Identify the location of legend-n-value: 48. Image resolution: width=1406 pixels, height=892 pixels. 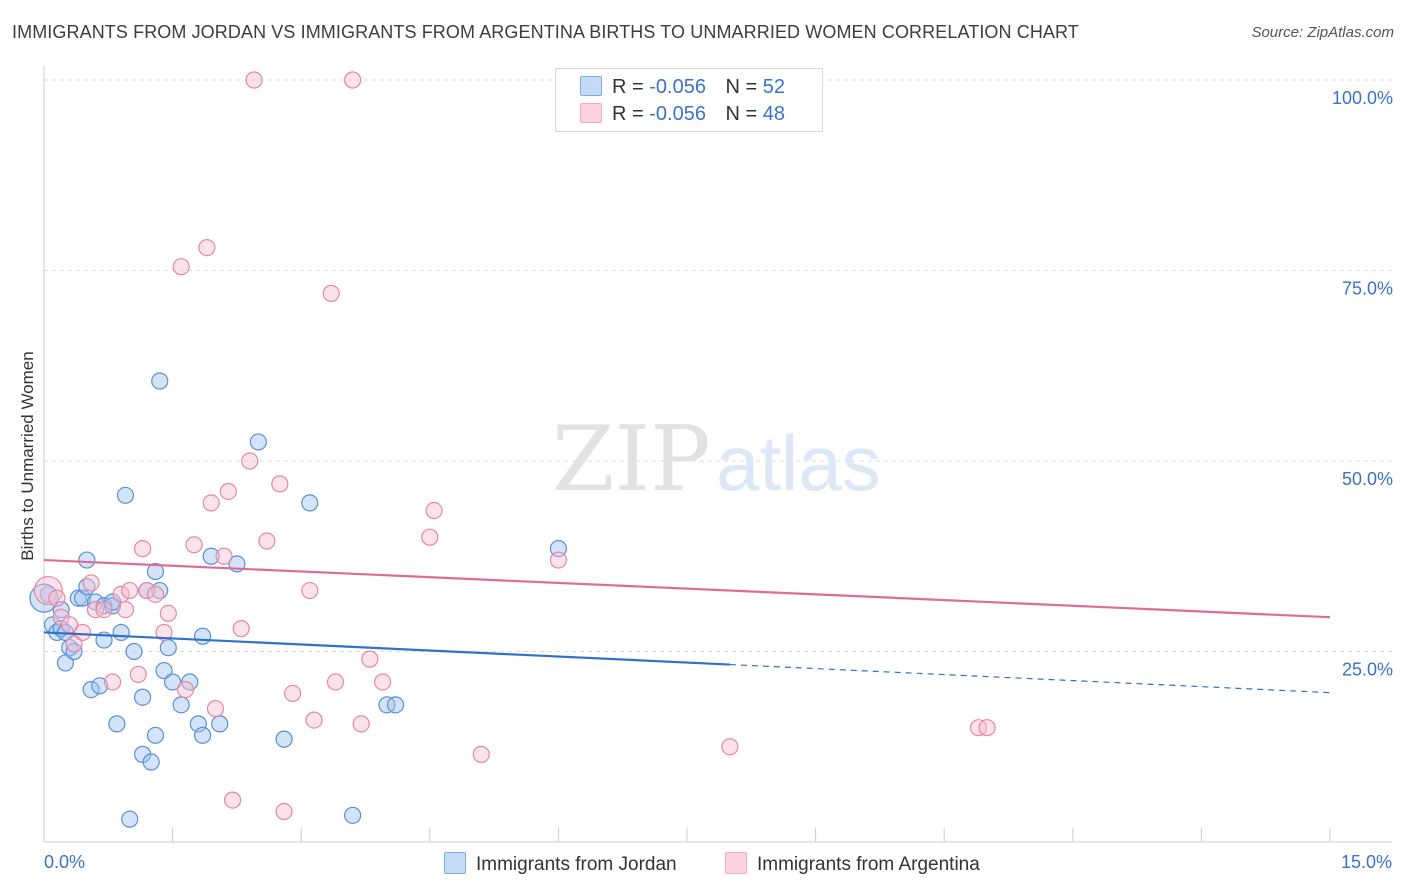
(774, 114).